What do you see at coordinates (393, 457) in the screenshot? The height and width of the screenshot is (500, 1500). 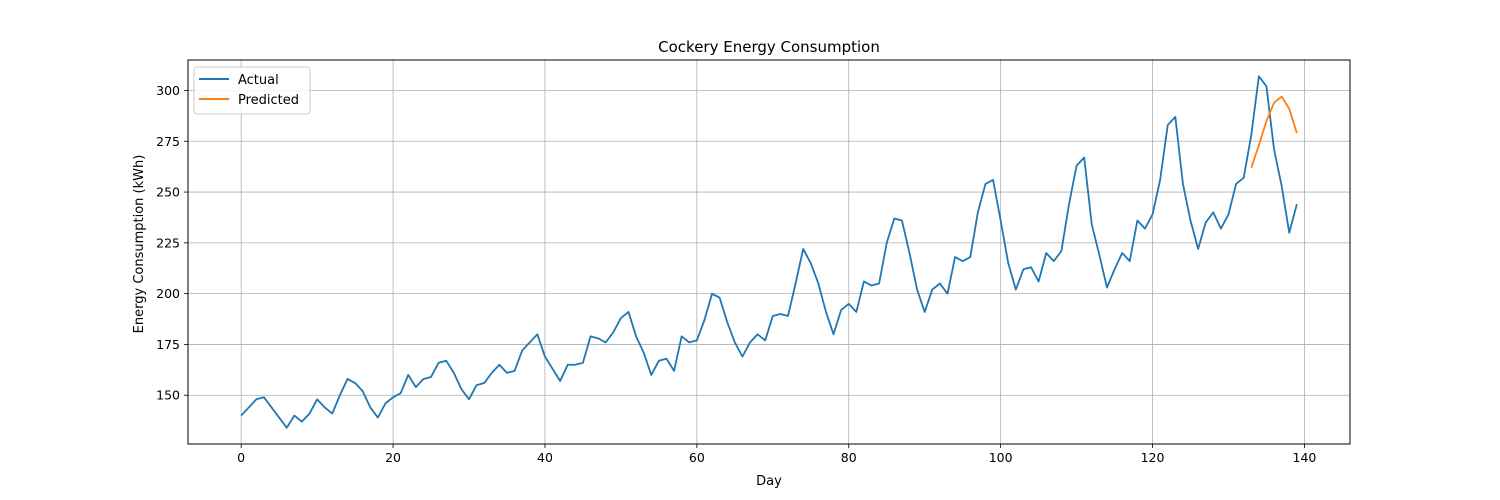 I see `x-tick-label: 20` at bounding box center [393, 457].